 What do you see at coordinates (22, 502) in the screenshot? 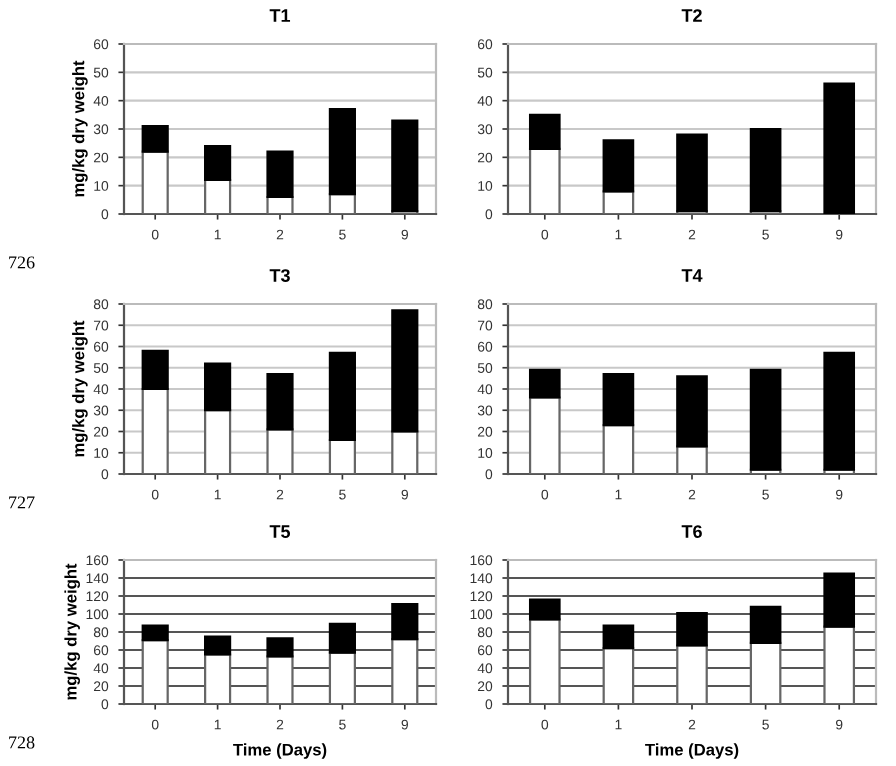
I see `text: 727` at bounding box center [22, 502].